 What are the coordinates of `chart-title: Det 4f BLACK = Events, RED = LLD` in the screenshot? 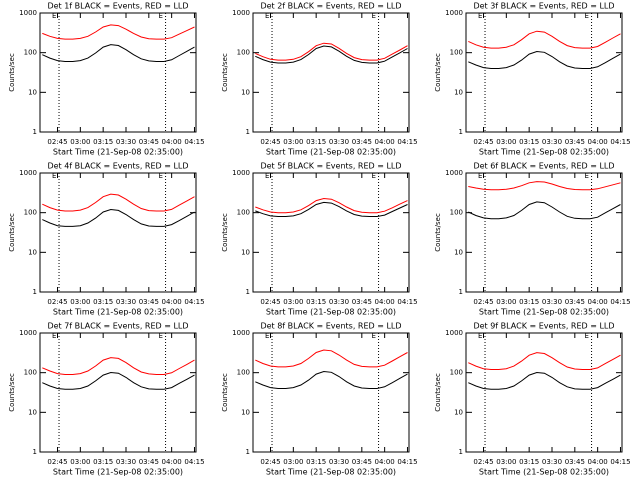 It's located at (117, 166).